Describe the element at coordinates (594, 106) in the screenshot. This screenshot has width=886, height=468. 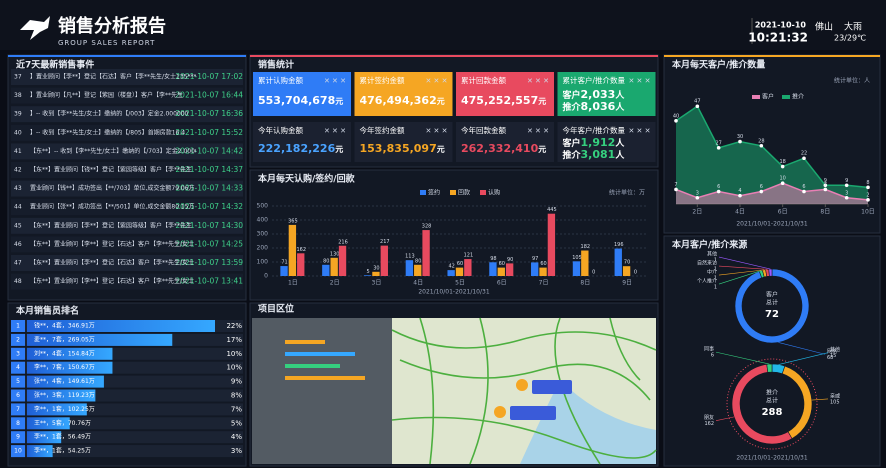
I see `stat-line: 推介8,036人` at that location.